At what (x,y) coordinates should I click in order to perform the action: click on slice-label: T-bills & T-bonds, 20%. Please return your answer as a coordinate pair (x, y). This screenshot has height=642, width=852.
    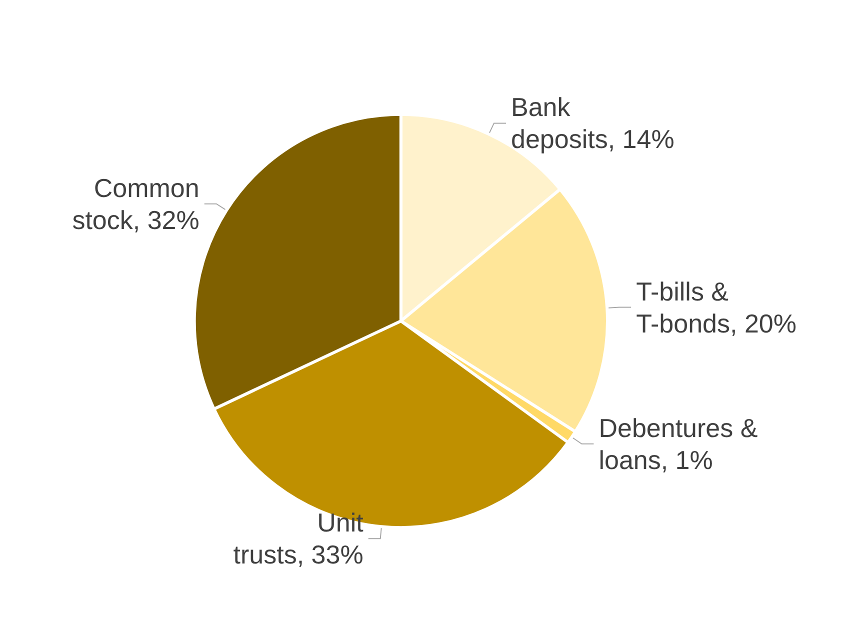
    Looking at the image, I should click on (716, 307).